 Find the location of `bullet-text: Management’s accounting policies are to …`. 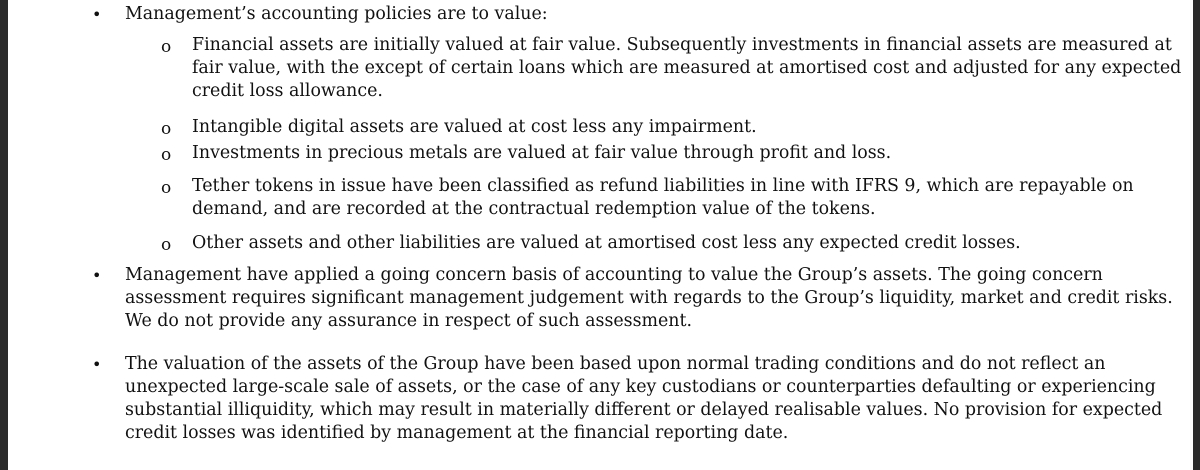

bullet-text: Management’s accounting policies are to … is located at coordinates (336, 14).